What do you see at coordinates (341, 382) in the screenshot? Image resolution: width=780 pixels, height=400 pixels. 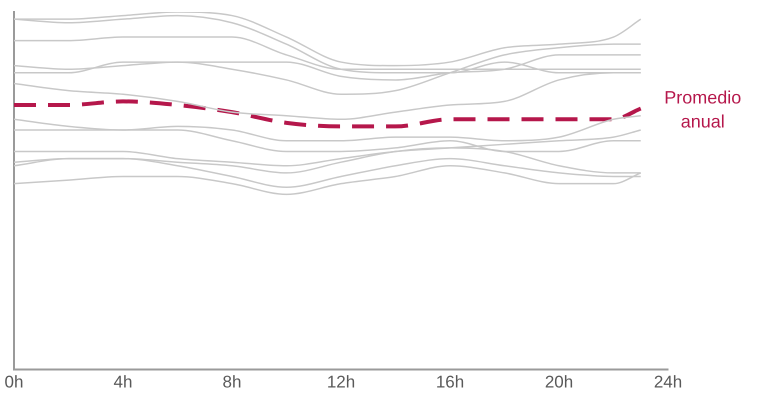 I see `x-tick-label: 12h` at bounding box center [341, 382].